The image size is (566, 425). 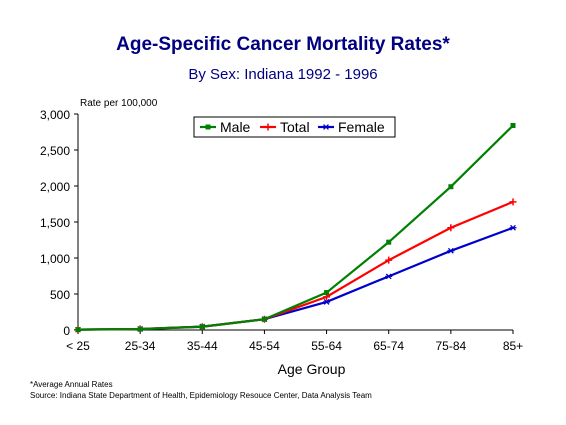 What do you see at coordinates (361, 127) in the screenshot?
I see `legend-label-female: Female` at bounding box center [361, 127].